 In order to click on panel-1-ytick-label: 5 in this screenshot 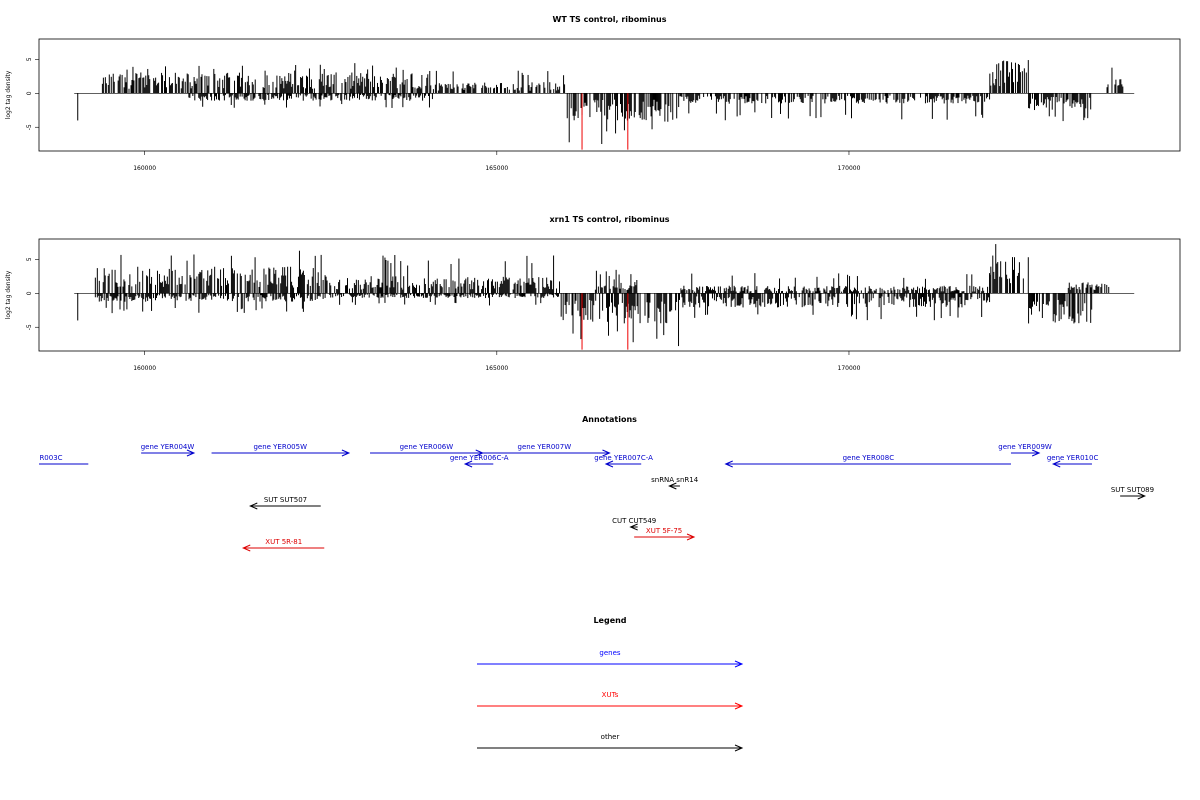, I will do `click(29, 259)`.